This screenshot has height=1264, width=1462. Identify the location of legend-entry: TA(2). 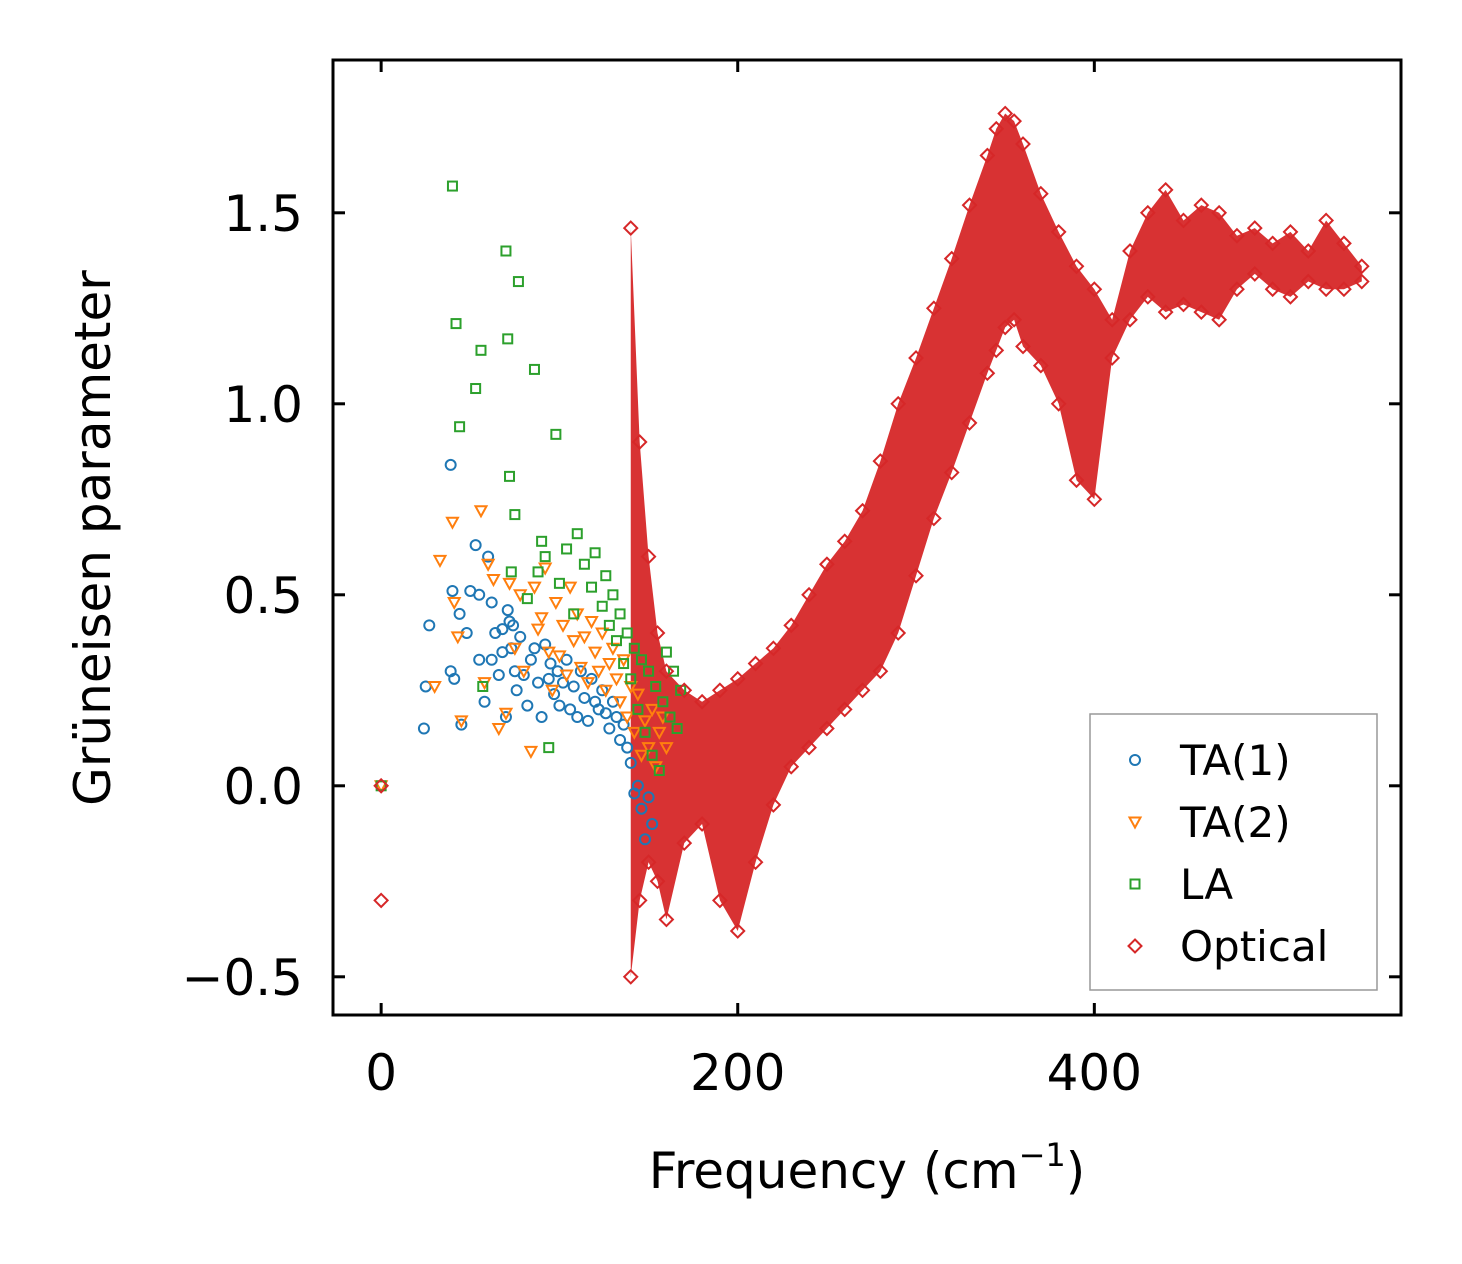
(1209, 822).